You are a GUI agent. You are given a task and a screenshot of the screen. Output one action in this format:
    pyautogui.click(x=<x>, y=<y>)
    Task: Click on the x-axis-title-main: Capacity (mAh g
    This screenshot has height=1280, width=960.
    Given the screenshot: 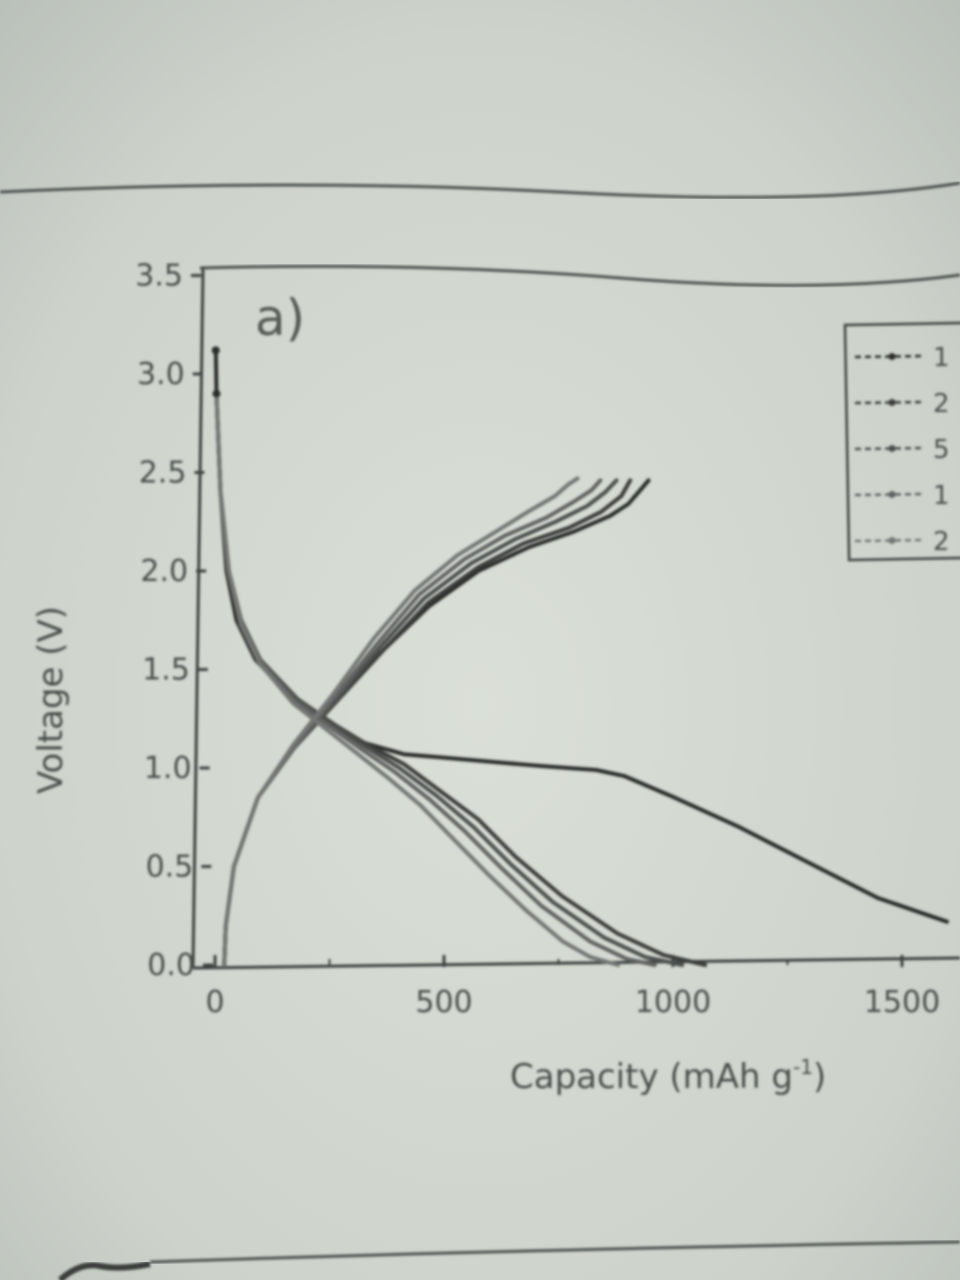 What is the action you would take?
    pyautogui.click(x=651, y=1077)
    